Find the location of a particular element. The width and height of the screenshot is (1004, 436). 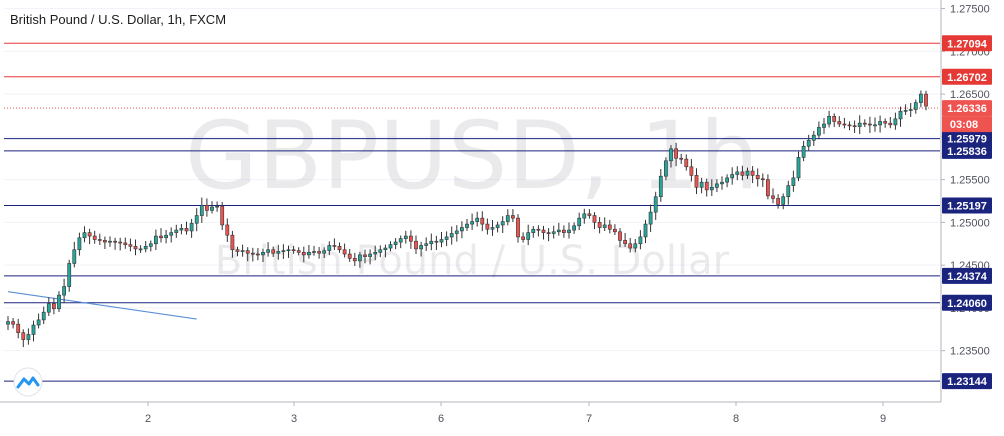

support-price-tag: 1.24374 is located at coordinates (967, 275).